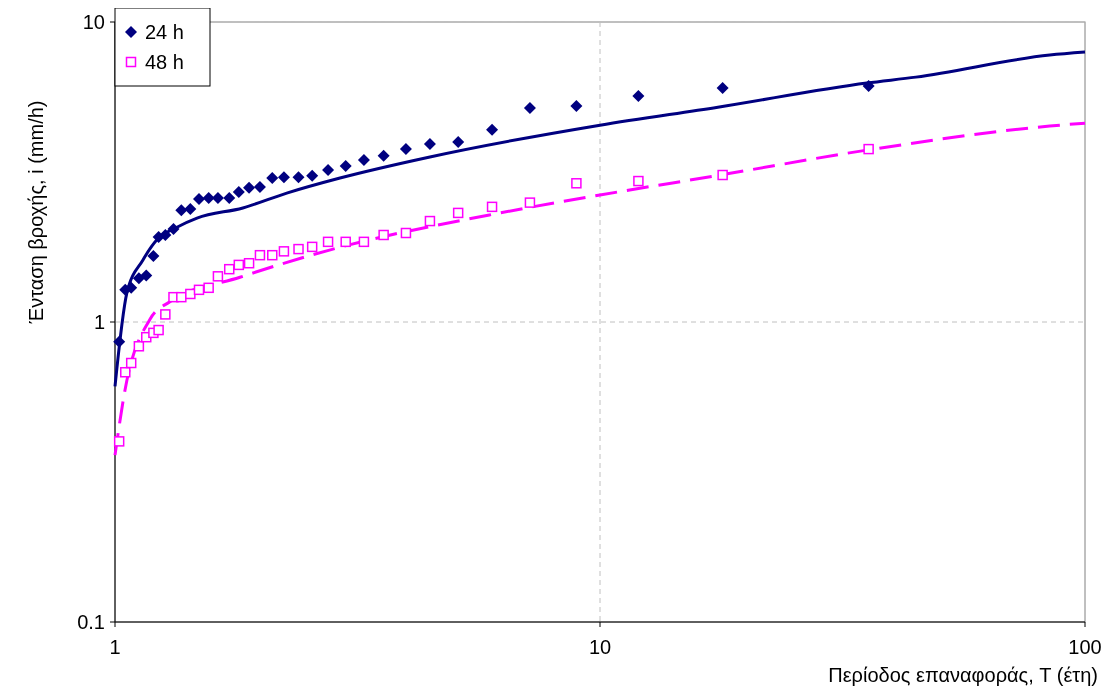 This screenshot has height=700, width=1115. Describe the element at coordinates (99, 322) in the screenshot. I see `y-tick-label: 1` at that location.